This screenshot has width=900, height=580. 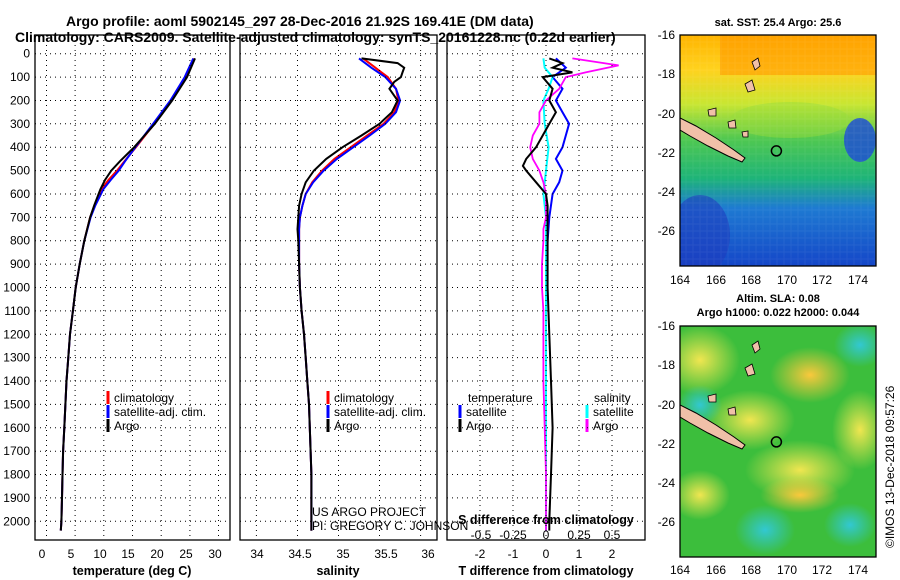 What do you see at coordinates (20, 171) in the screenshot?
I see `depth-tick-label: 500` at bounding box center [20, 171].